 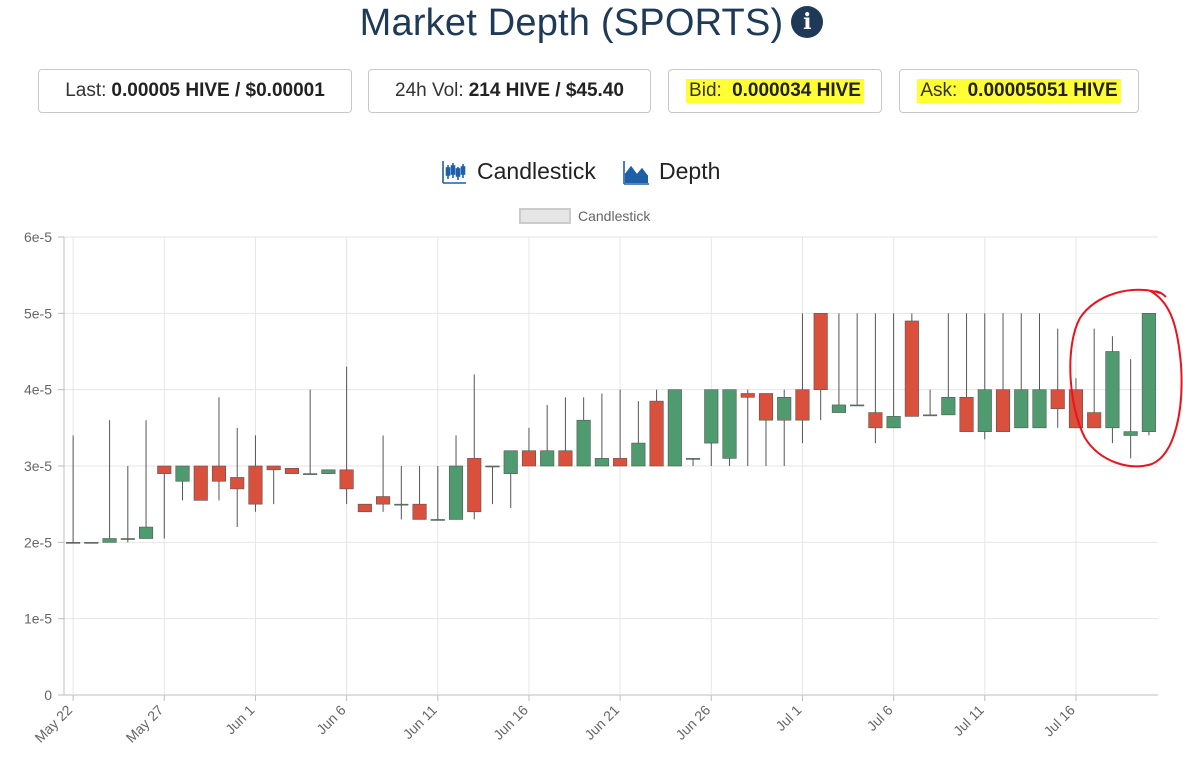 What do you see at coordinates (38, 466) in the screenshot?
I see `y-tick-label: 3e-5` at bounding box center [38, 466].